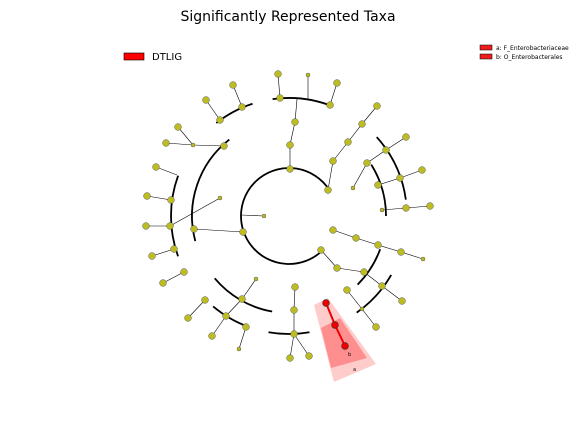 Image resolution: width=576 pixels, height=432 pixels. What do you see at coordinates (167, 57) in the screenshot?
I see `legend-label: DTLIG` at bounding box center [167, 57].